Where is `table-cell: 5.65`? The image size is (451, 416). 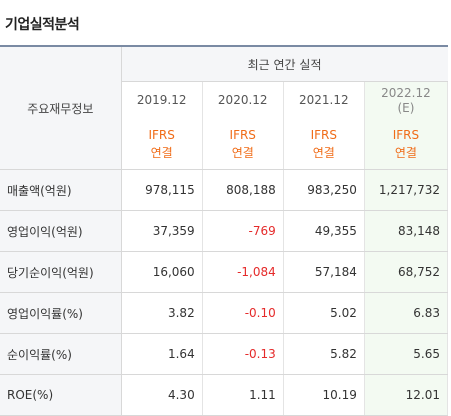 table-cell: 5.65 is located at coordinates (406, 354).